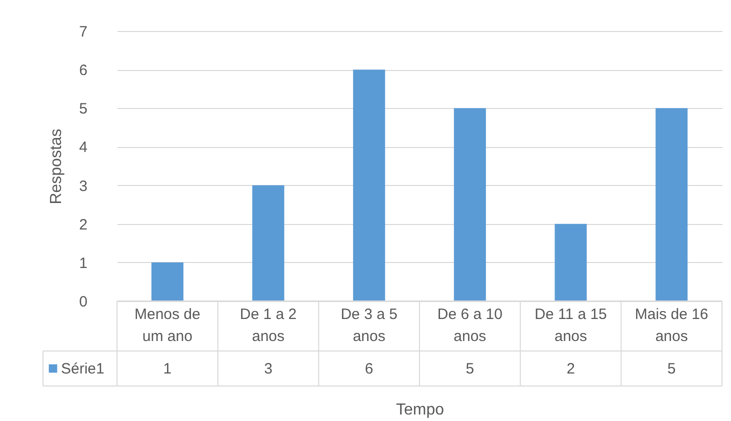  What do you see at coordinates (268, 325) in the screenshot?
I see `x-tick-label: De 1 a 2 anos` at bounding box center [268, 325].